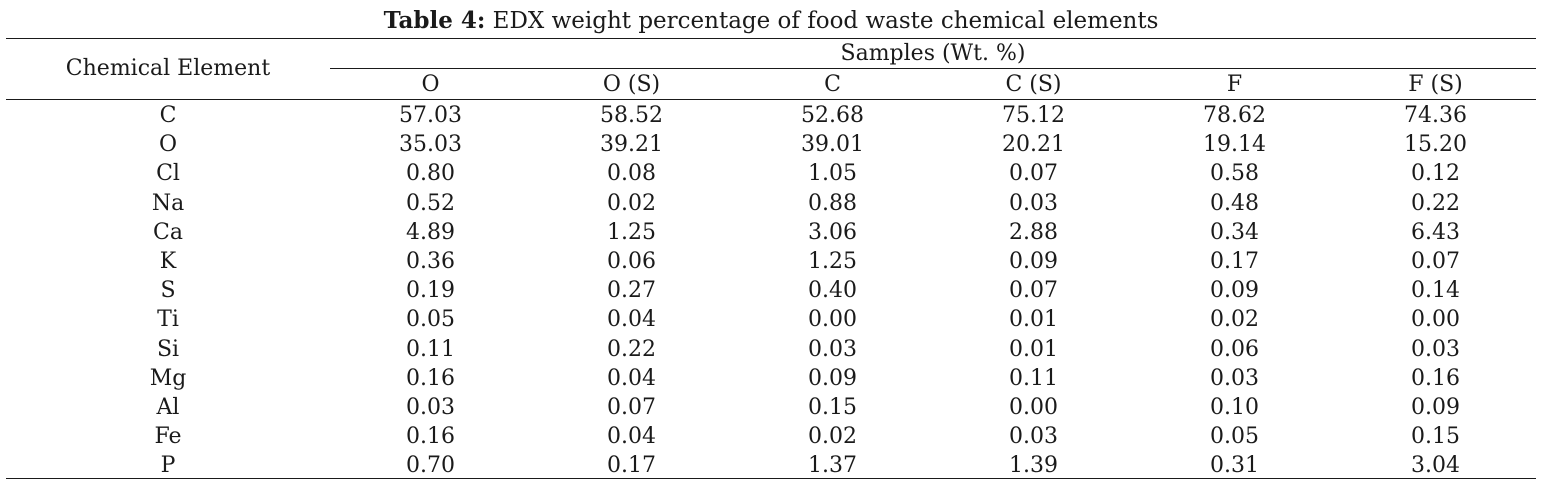  I want to click on table-row: Si 0.11 0.22 0.03 0.01 0.06 0.03, so click(771, 349).